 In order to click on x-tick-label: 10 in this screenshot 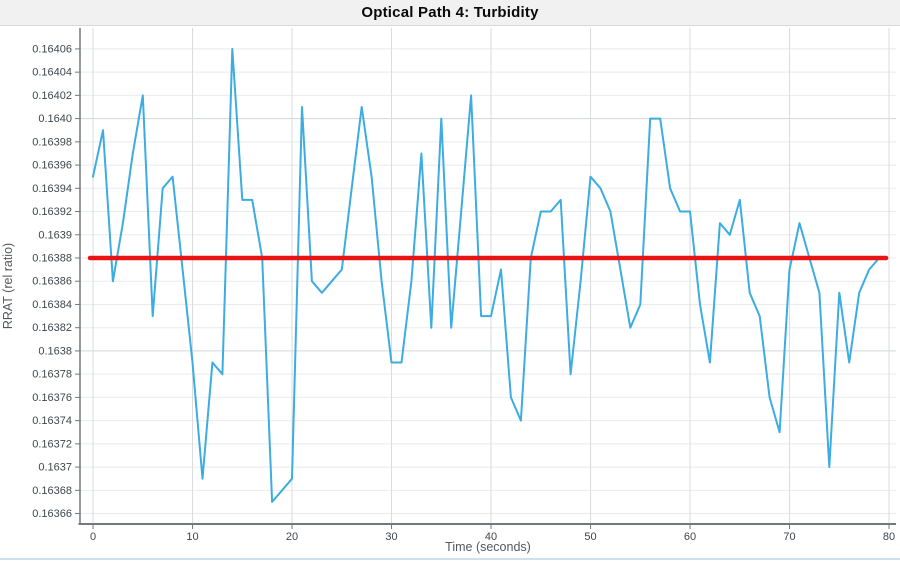, I will do `click(192, 537)`.